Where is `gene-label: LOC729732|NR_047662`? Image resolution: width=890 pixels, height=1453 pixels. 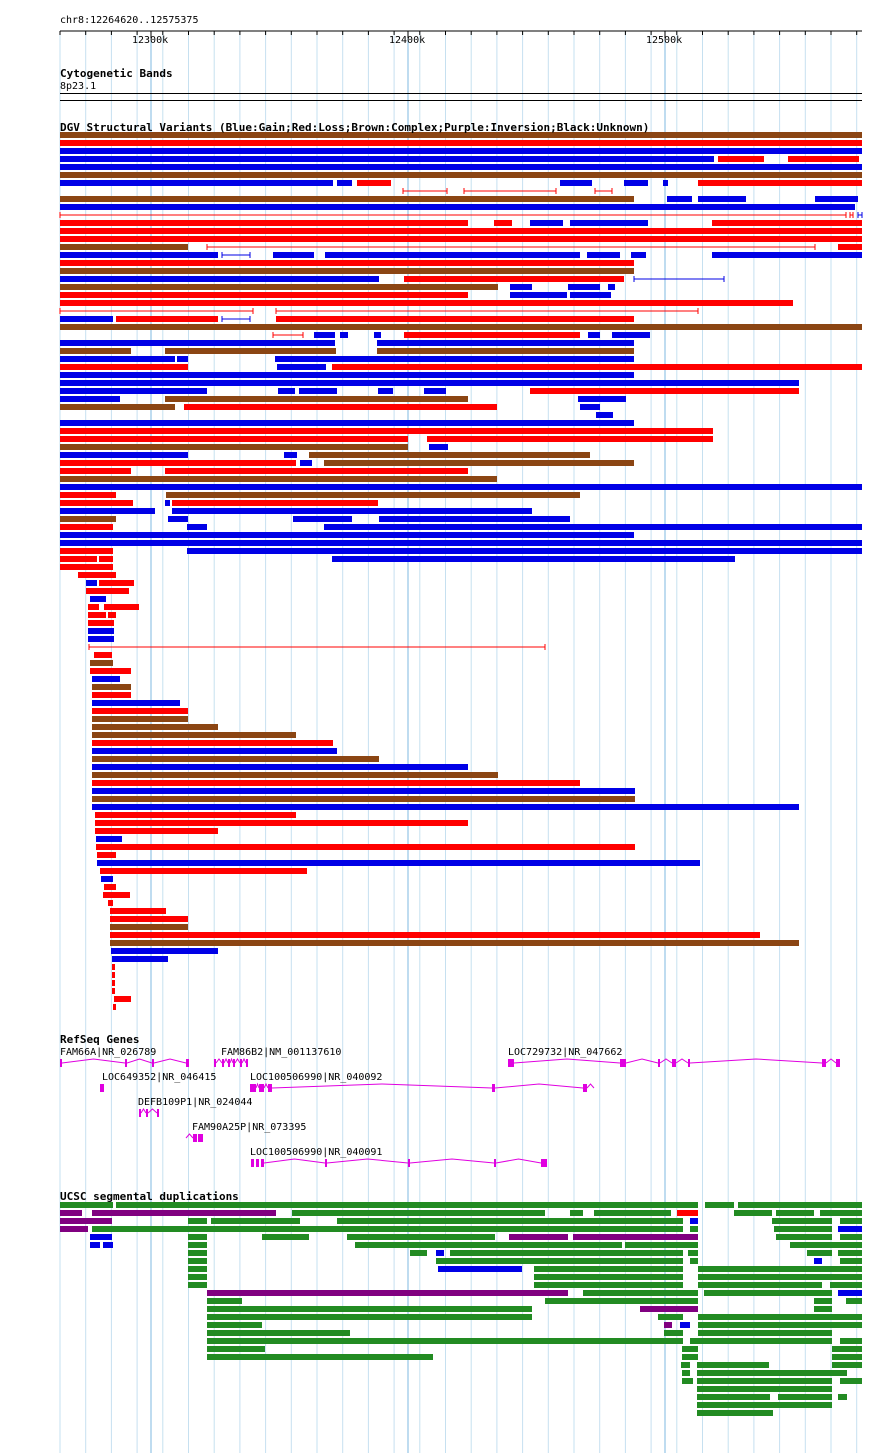 gene-label: LOC729732|NR_047662 is located at coordinates (565, 1052).